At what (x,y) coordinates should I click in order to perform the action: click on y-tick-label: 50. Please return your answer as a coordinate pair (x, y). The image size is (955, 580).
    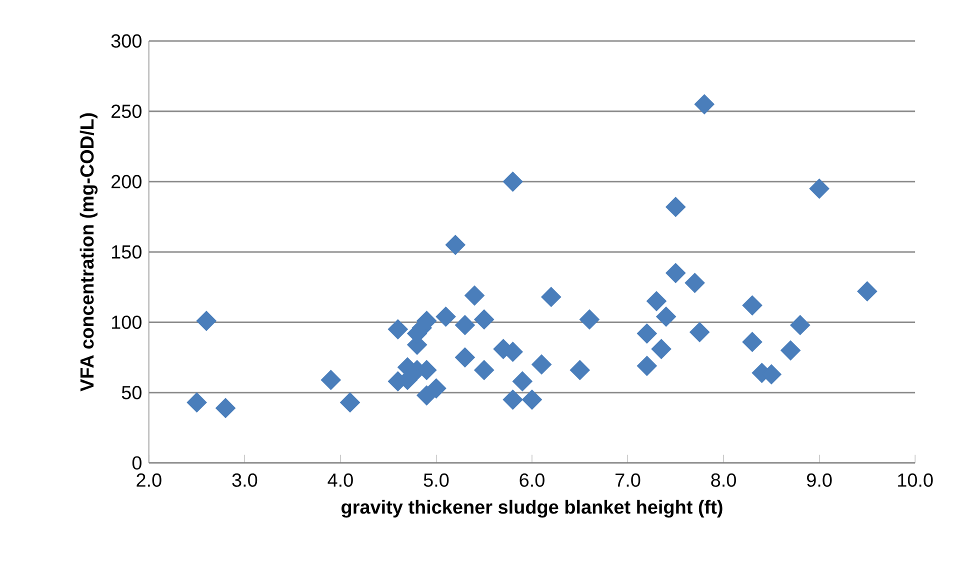
    Looking at the image, I should click on (132, 393).